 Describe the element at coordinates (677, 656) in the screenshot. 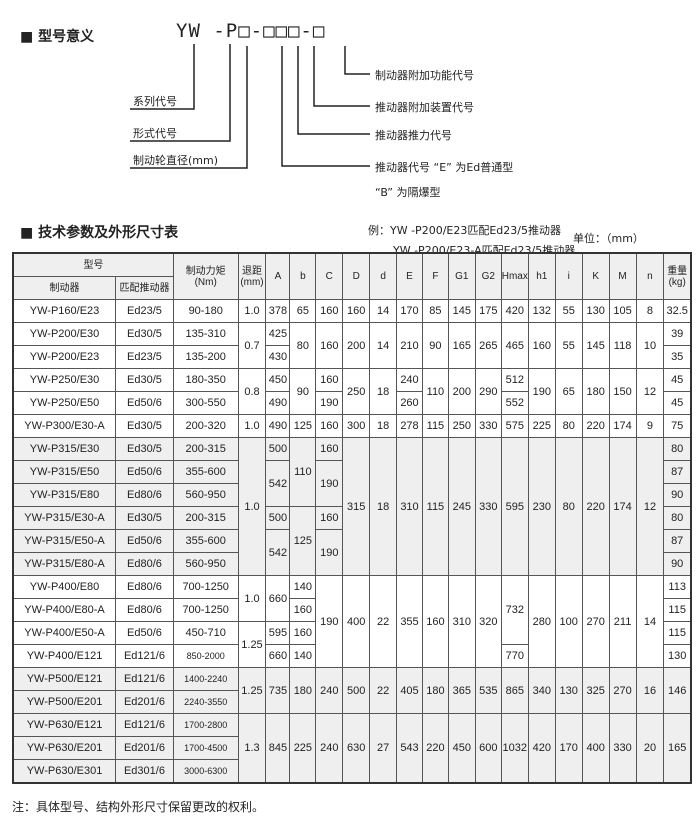

I see `table-cell: 130` at that location.